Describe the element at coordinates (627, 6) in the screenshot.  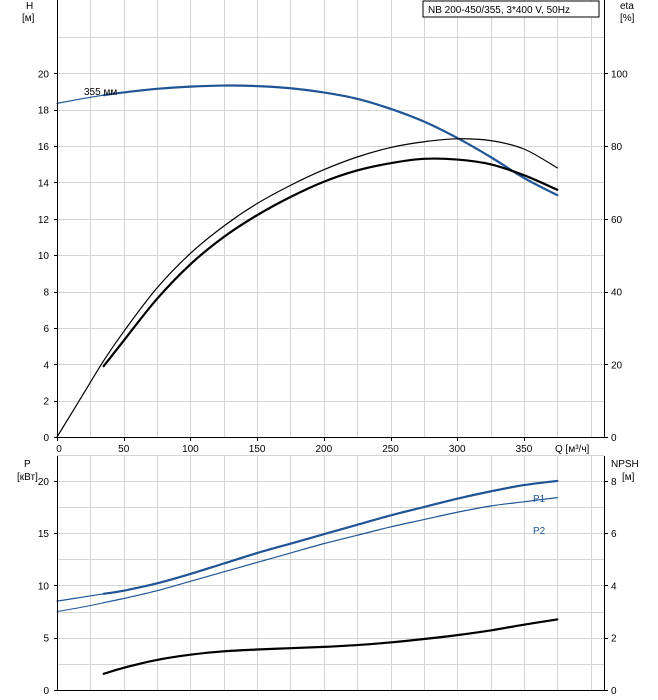
I see `top-right-axis-title: eta` at that location.